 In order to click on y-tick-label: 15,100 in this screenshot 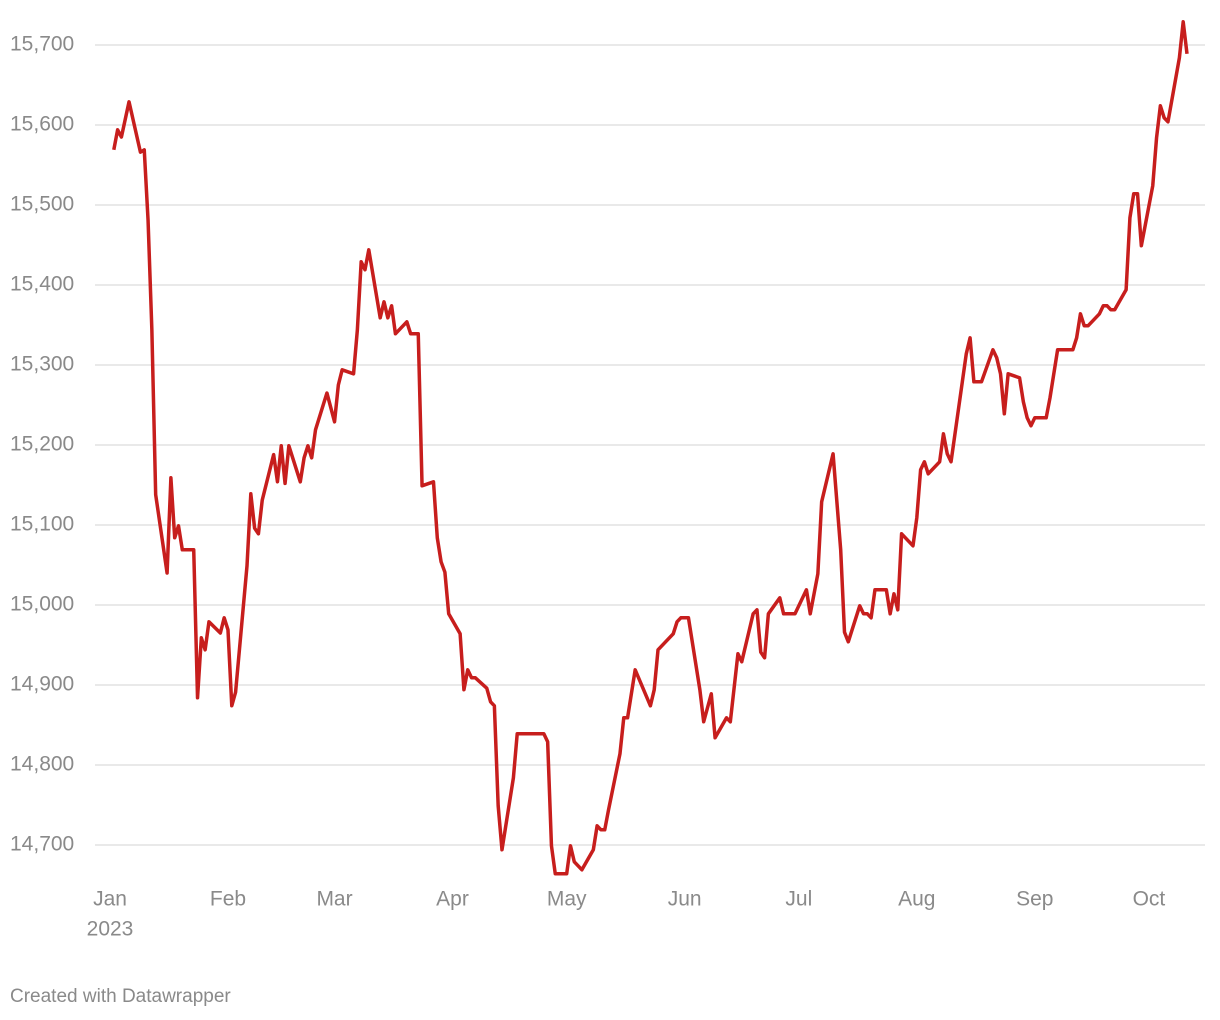, I will do `click(42, 524)`.